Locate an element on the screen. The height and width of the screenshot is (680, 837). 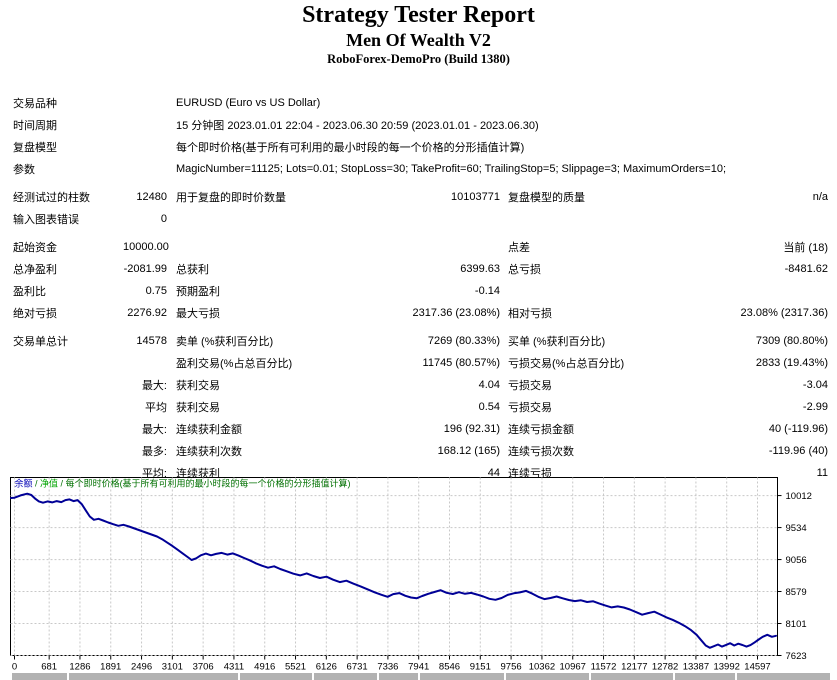
report-title: Strategy Tester Report is located at coordinates (418, 15).